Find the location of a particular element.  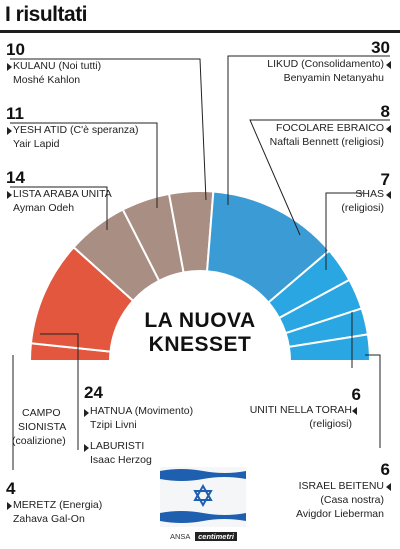

shas-note: (religiosi) is located at coordinates (362, 208).